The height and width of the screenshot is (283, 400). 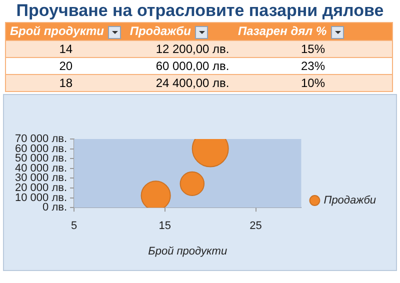 I want to click on y-tick-label: 30 000 лв., so click(x=41, y=178).